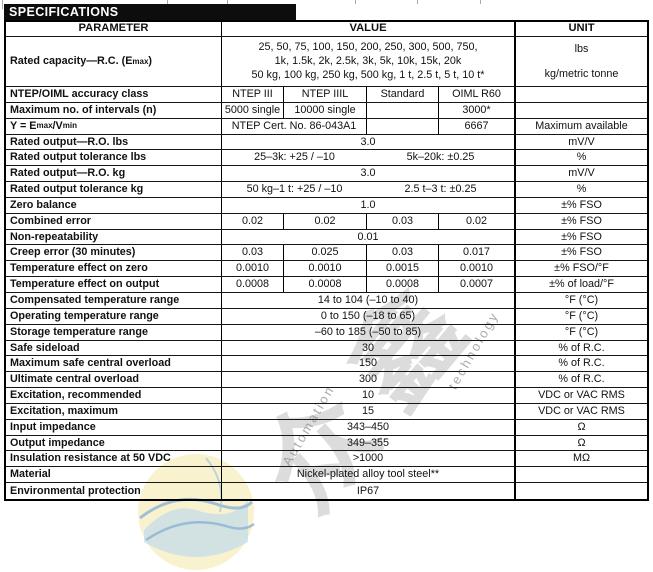 The width and height of the screenshot is (653, 572). Describe the element at coordinates (368, 141) in the screenshot. I see `value-cell: 3.0` at that location.